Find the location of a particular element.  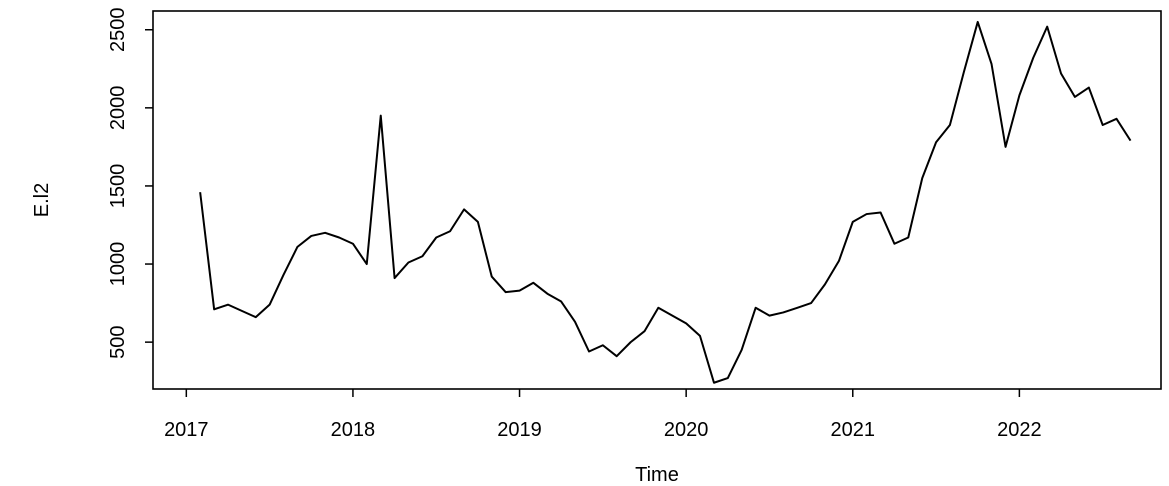

y-axis: 500 1000 1500 2000 2500 is located at coordinates (130, 183).